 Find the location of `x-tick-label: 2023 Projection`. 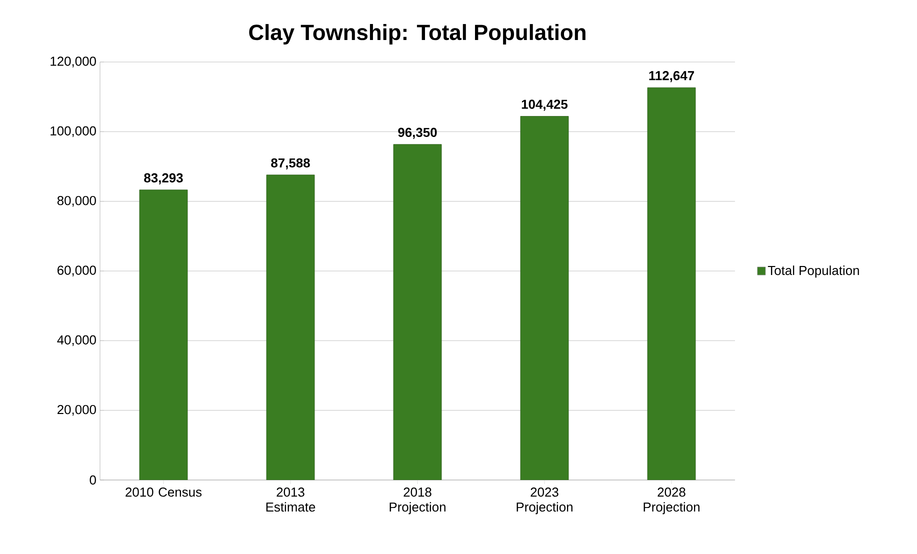

x-tick-label: 2023 Projection is located at coordinates (544, 501).